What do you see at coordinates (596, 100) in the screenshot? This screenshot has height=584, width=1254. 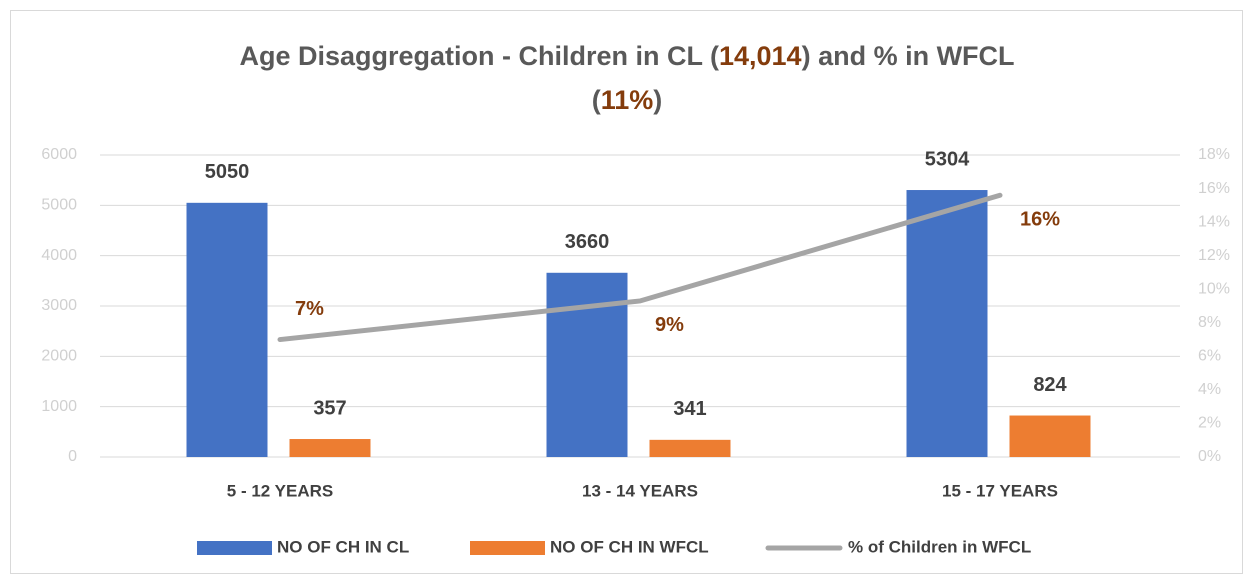 I see `title-part: (` at bounding box center [596, 100].